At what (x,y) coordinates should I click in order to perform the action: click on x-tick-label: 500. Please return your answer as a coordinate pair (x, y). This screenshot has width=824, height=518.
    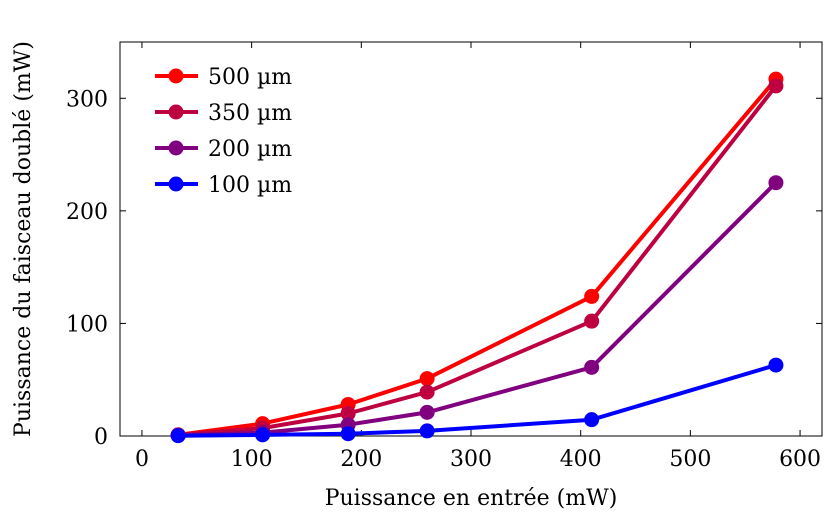
    Looking at the image, I should click on (690, 459).